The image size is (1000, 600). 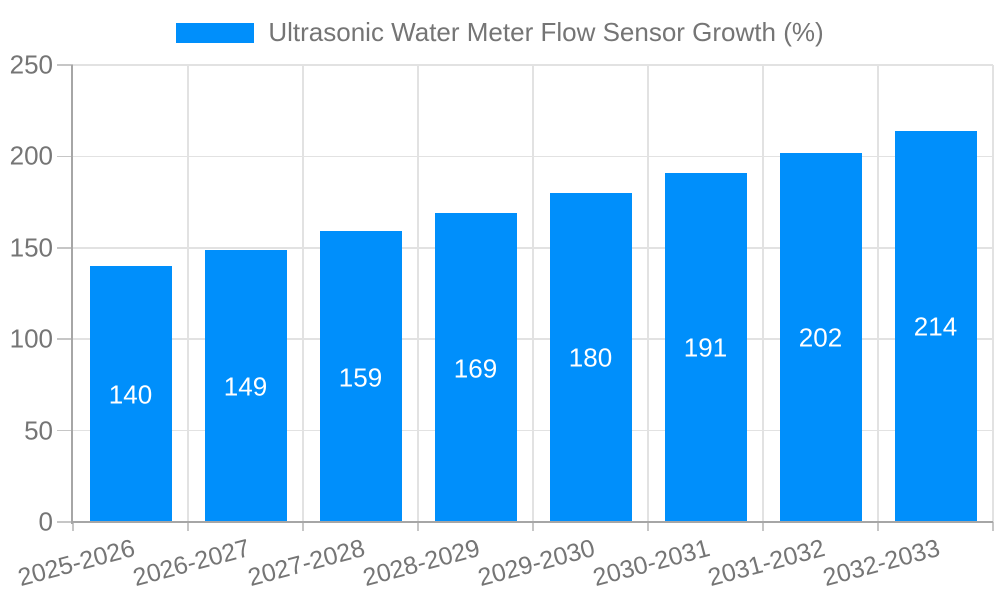 I want to click on x-axis-tick-label: 2029-2030, so click(x=536, y=563).